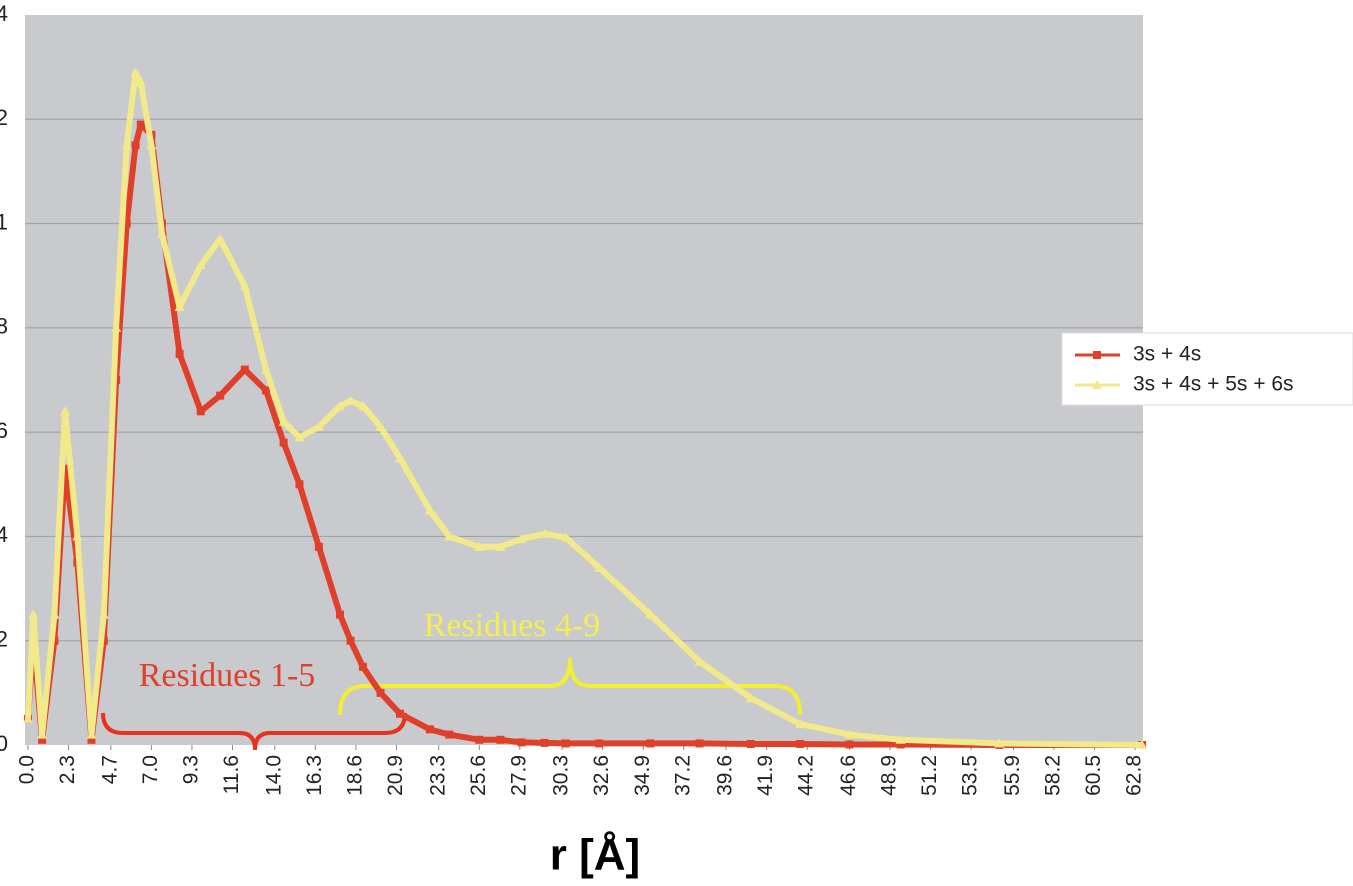  I want to click on x-tick-label: 46.6, so click(848, 775).